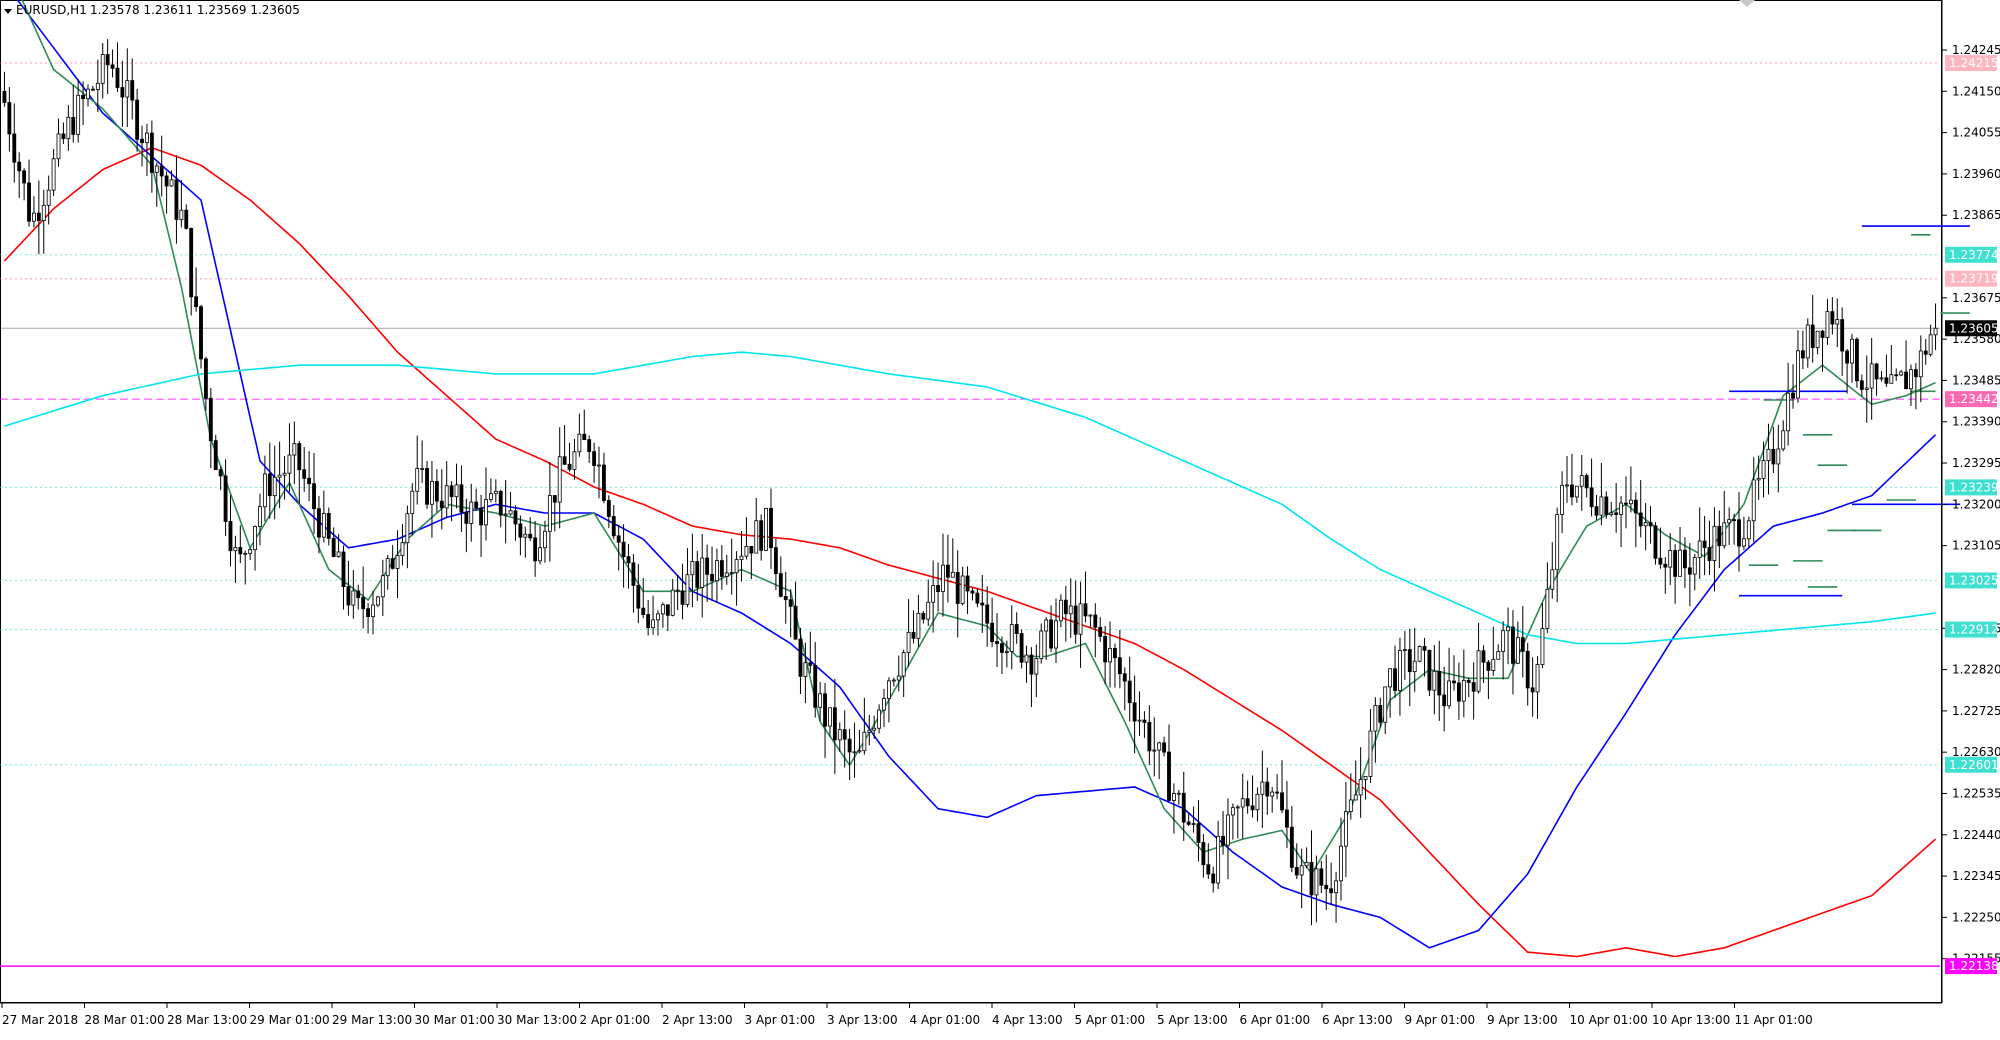 This screenshot has height=1040, width=2000. What do you see at coordinates (1976, 422) in the screenshot?
I see `y-tick-label: 1.23390` at bounding box center [1976, 422].